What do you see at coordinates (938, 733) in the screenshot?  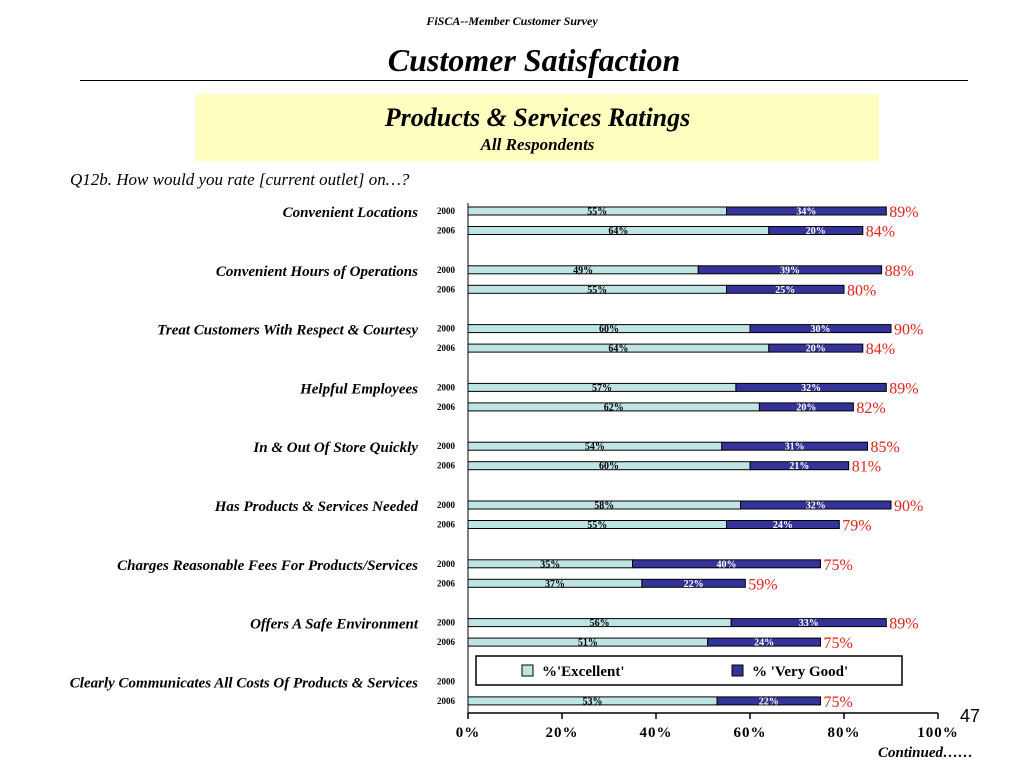 I see `x-tick-label: 100%` at bounding box center [938, 733].